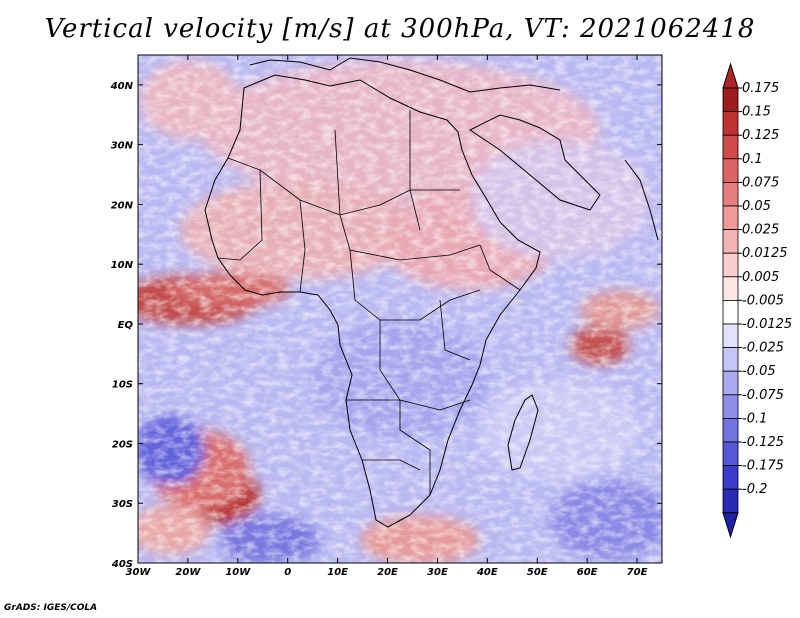 The image size is (800, 618). What do you see at coordinates (51, 608) in the screenshot?
I see `grads-credit: GrADS: IGES/COLA` at bounding box center [51, 608].